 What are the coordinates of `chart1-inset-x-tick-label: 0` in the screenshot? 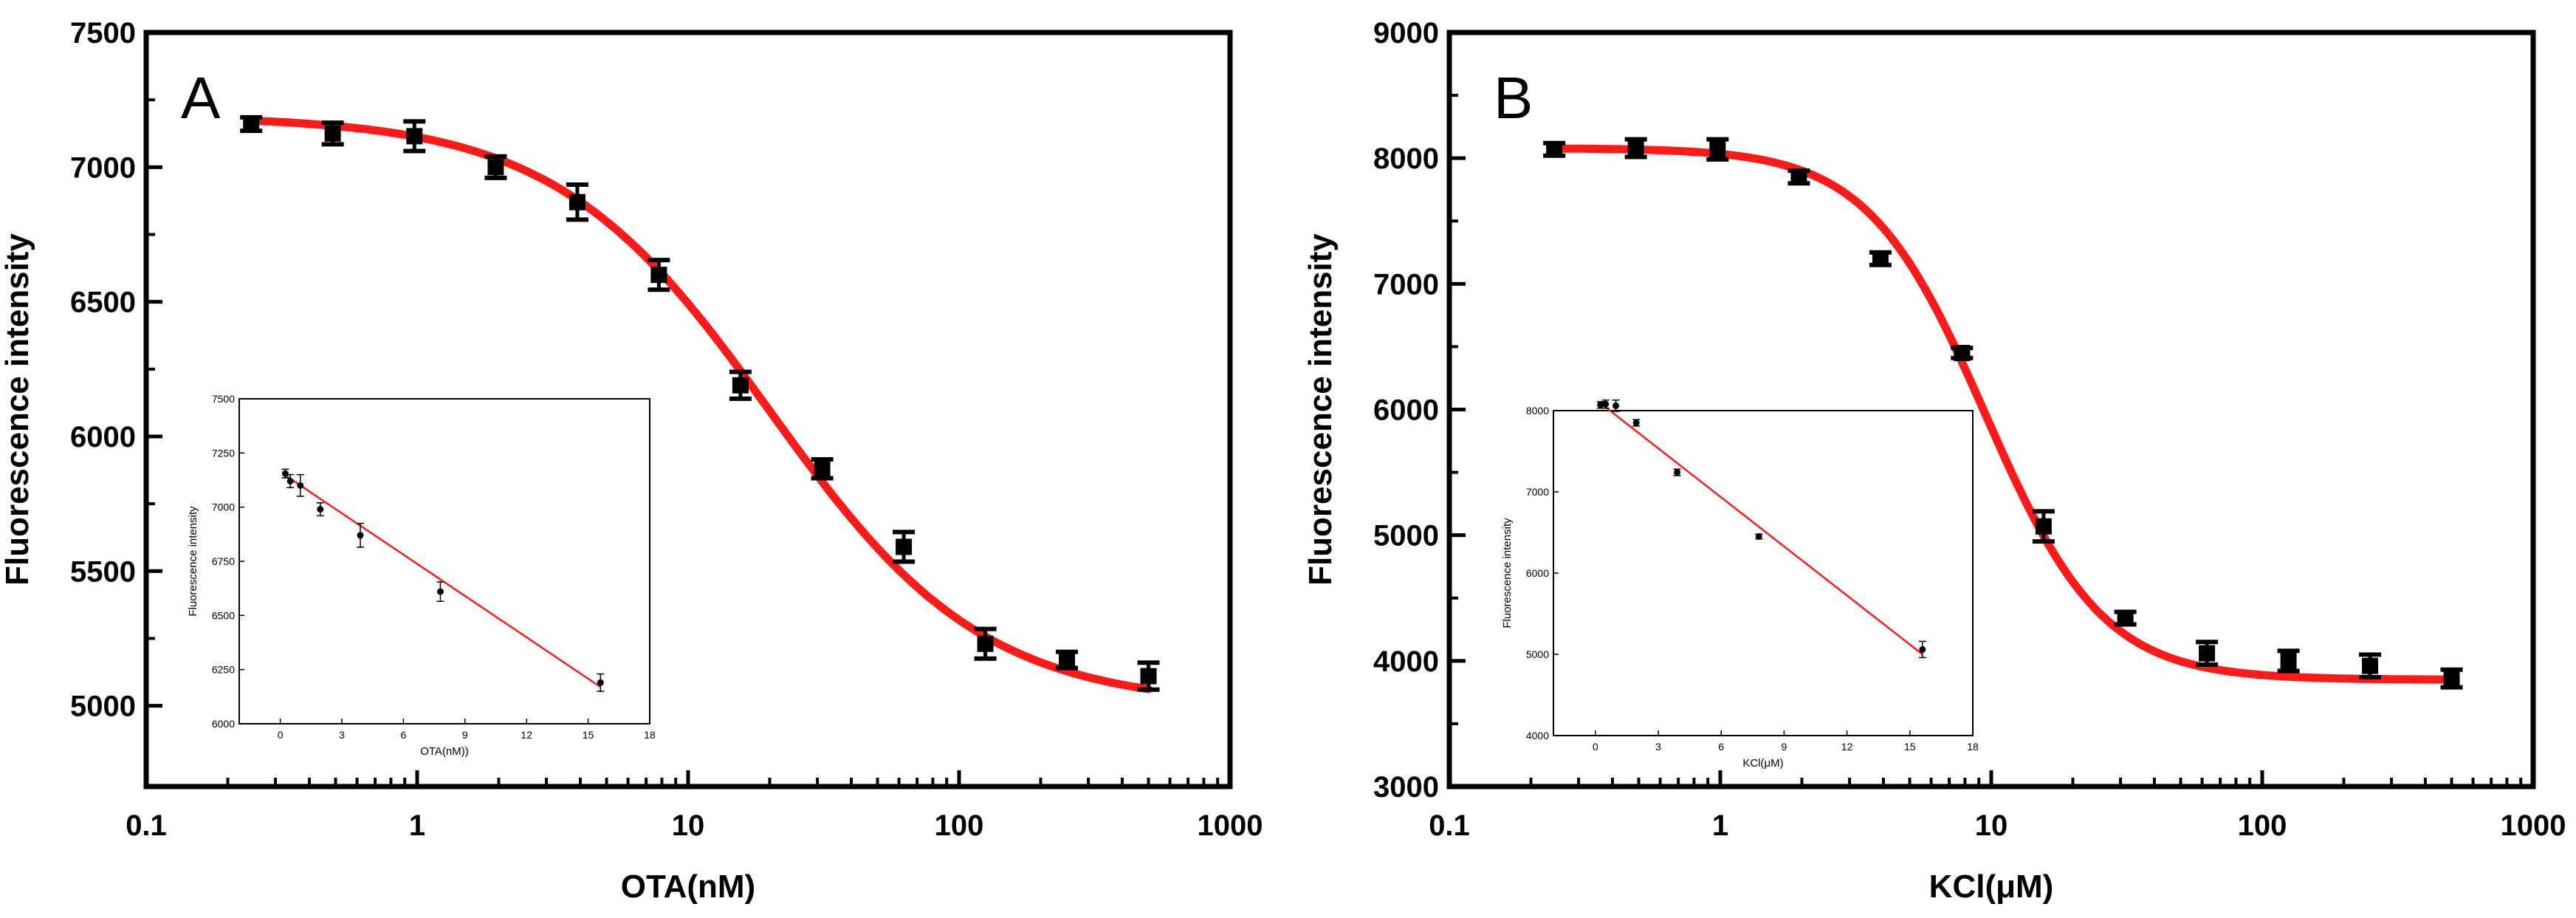 It's located at (1595, 747).